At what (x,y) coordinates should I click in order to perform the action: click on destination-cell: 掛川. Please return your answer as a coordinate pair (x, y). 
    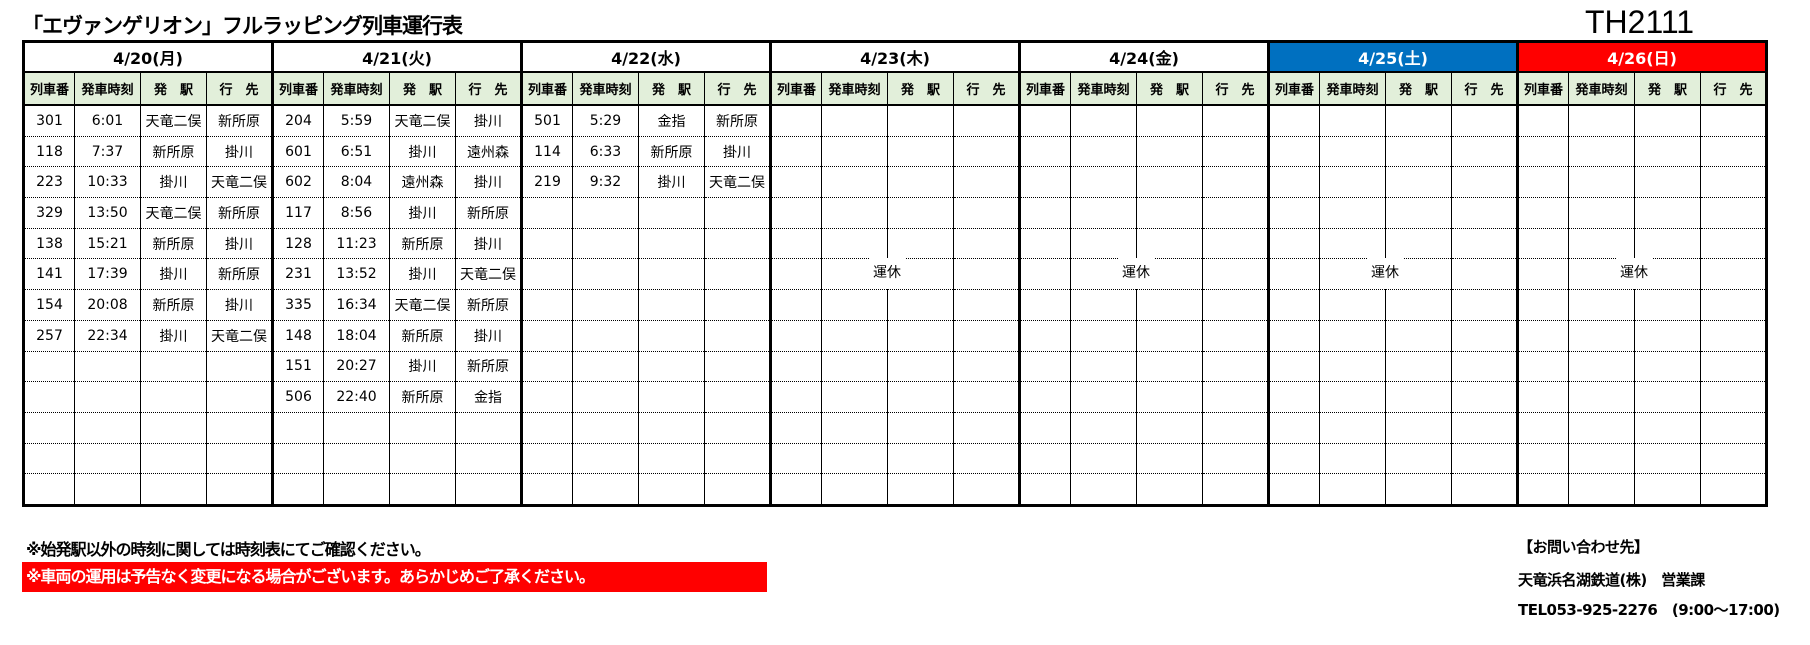
    Looking at the image, I should click on (488, 121).